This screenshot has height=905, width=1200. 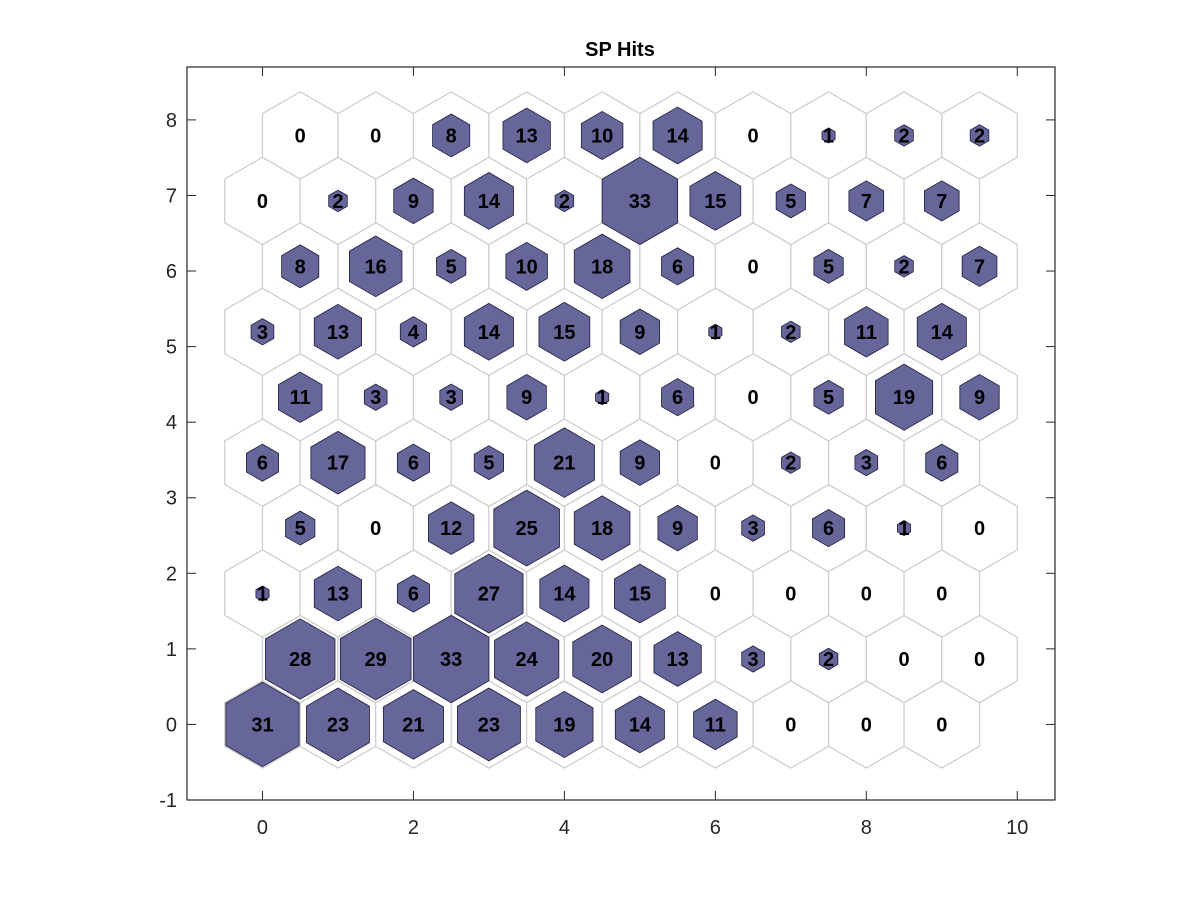 I want to click on hit-count-label: 10, so click(x=527, y=267).